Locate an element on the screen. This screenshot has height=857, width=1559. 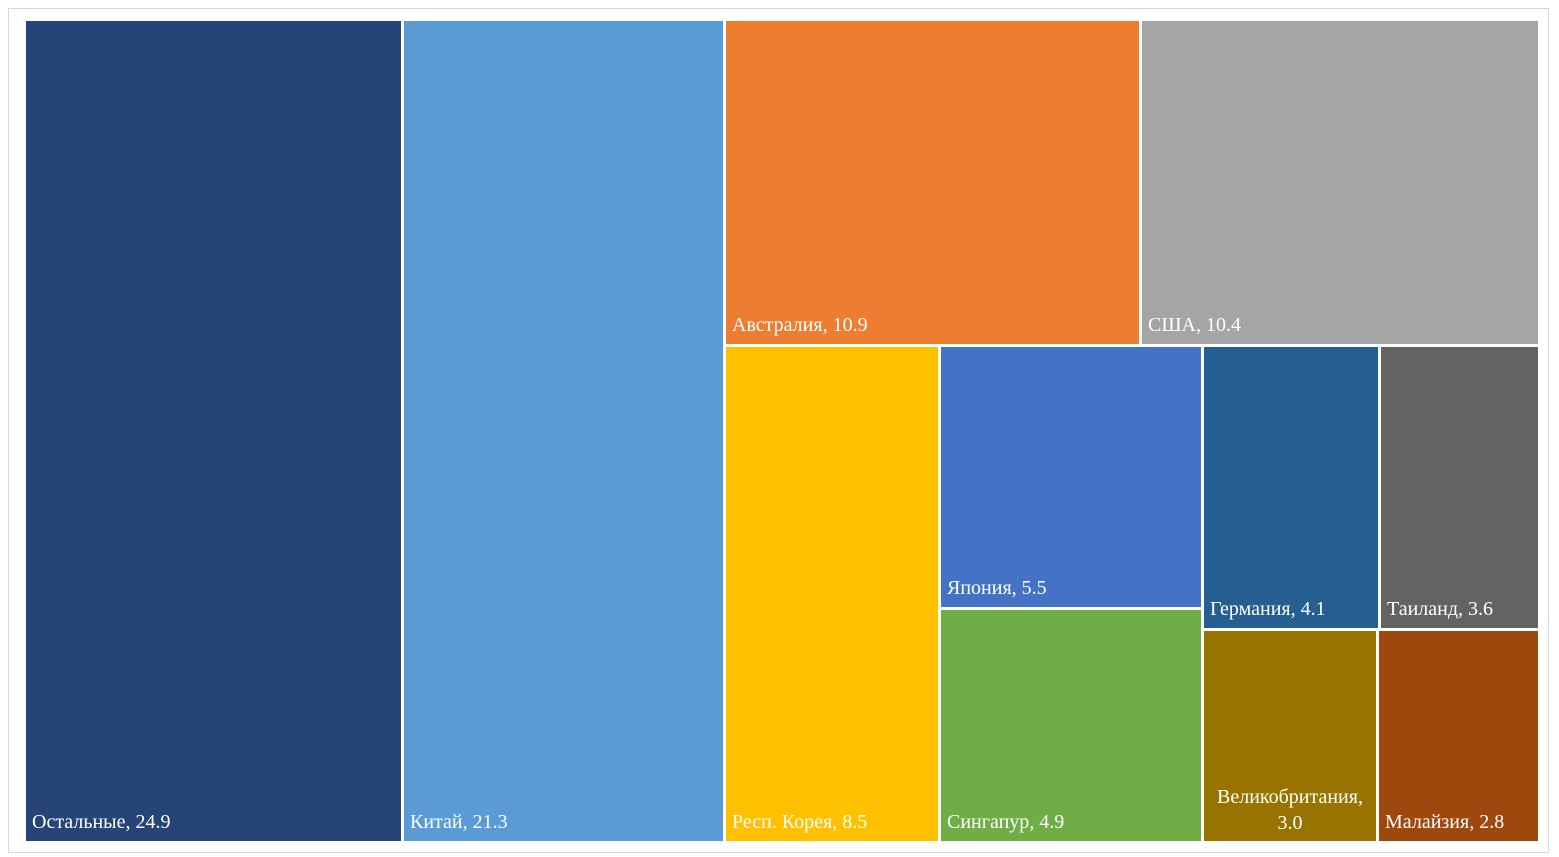
tile-3-rect is located at coordinates (932, 182).